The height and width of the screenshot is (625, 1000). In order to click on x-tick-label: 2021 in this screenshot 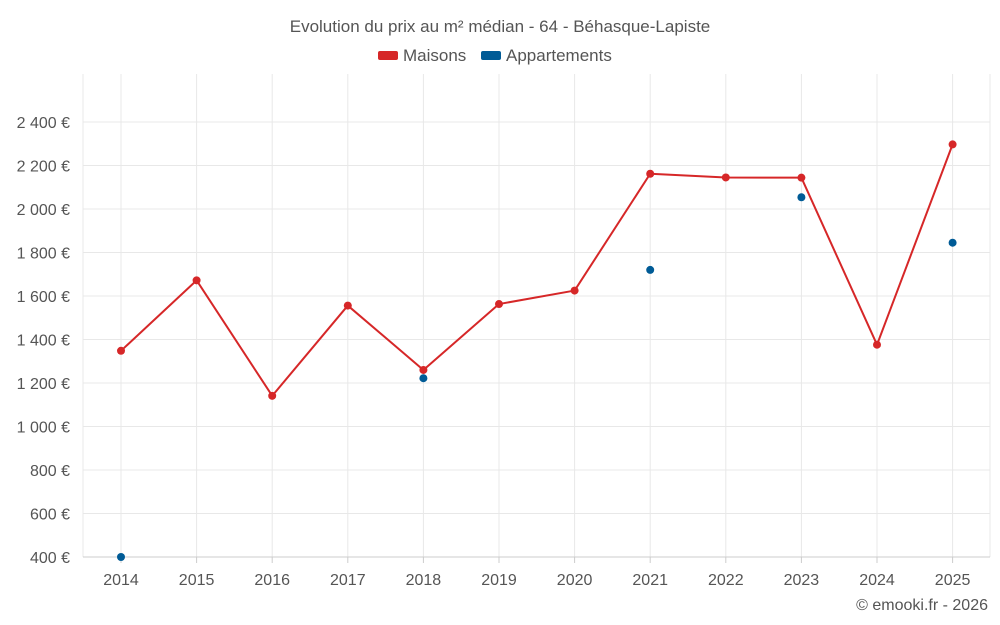, I will do `click(650, 580)`.